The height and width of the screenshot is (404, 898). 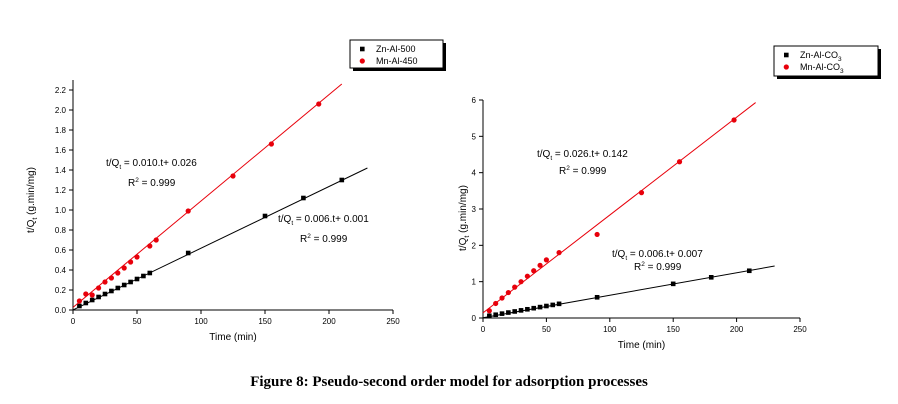 What do you see at coordinates (61, 110) in the screenshot?
I see `y-tick-label: 2.0` at bounding box center [61, 110].